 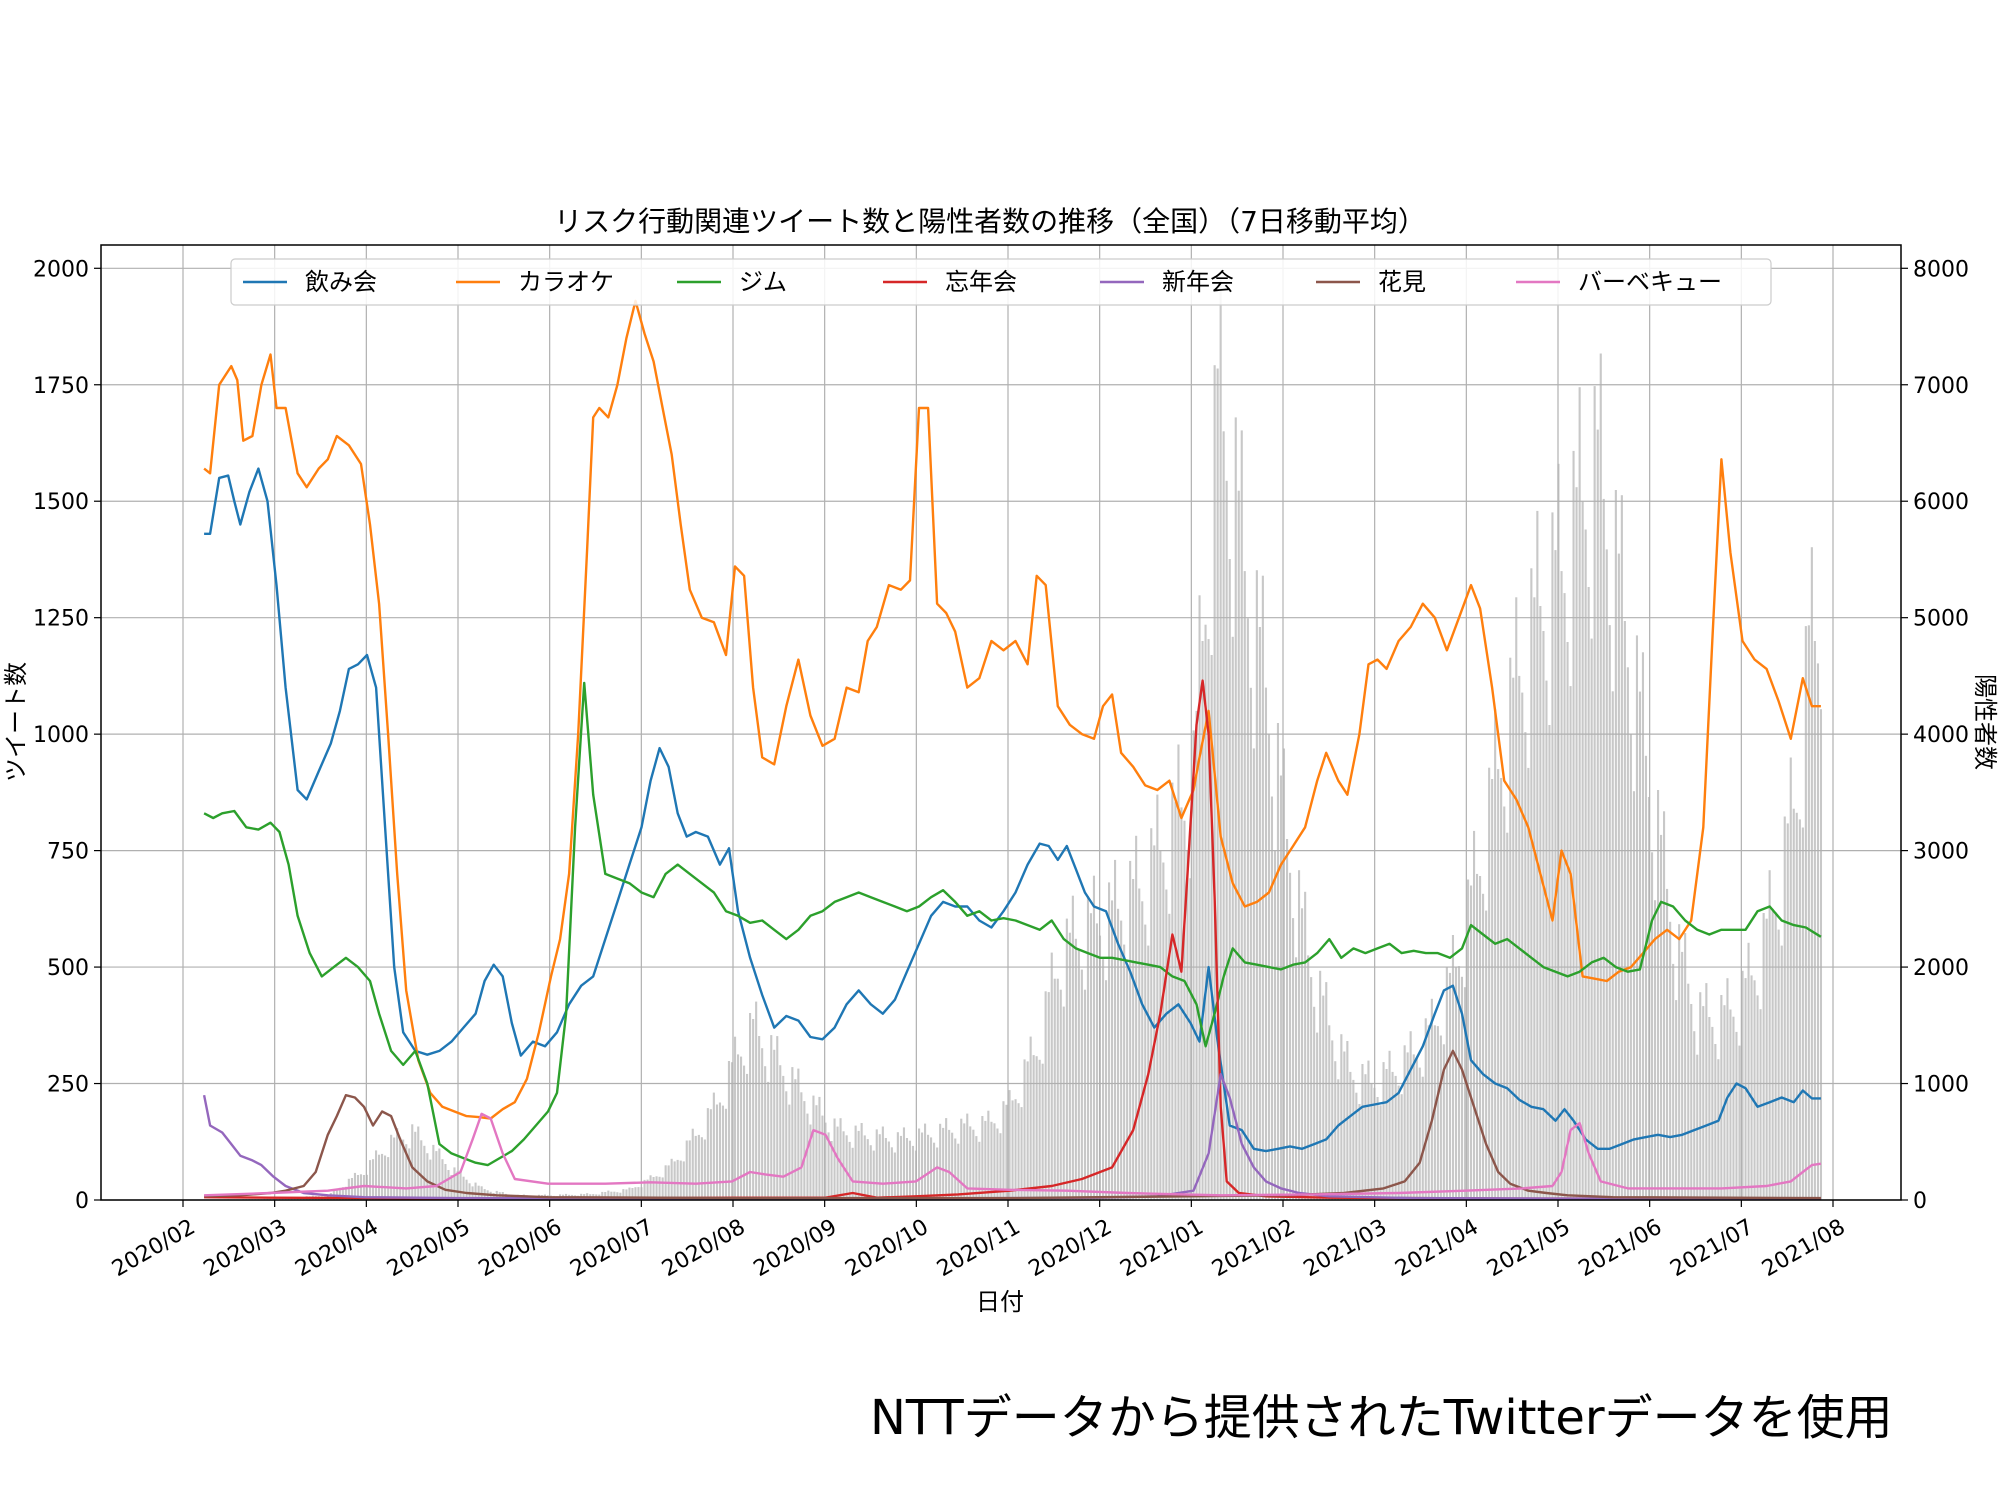 I want to click on y-axis-right: 0 1000 2000 3000 4000 5000 6000 7000 8000, so click(x=1935, y=735).